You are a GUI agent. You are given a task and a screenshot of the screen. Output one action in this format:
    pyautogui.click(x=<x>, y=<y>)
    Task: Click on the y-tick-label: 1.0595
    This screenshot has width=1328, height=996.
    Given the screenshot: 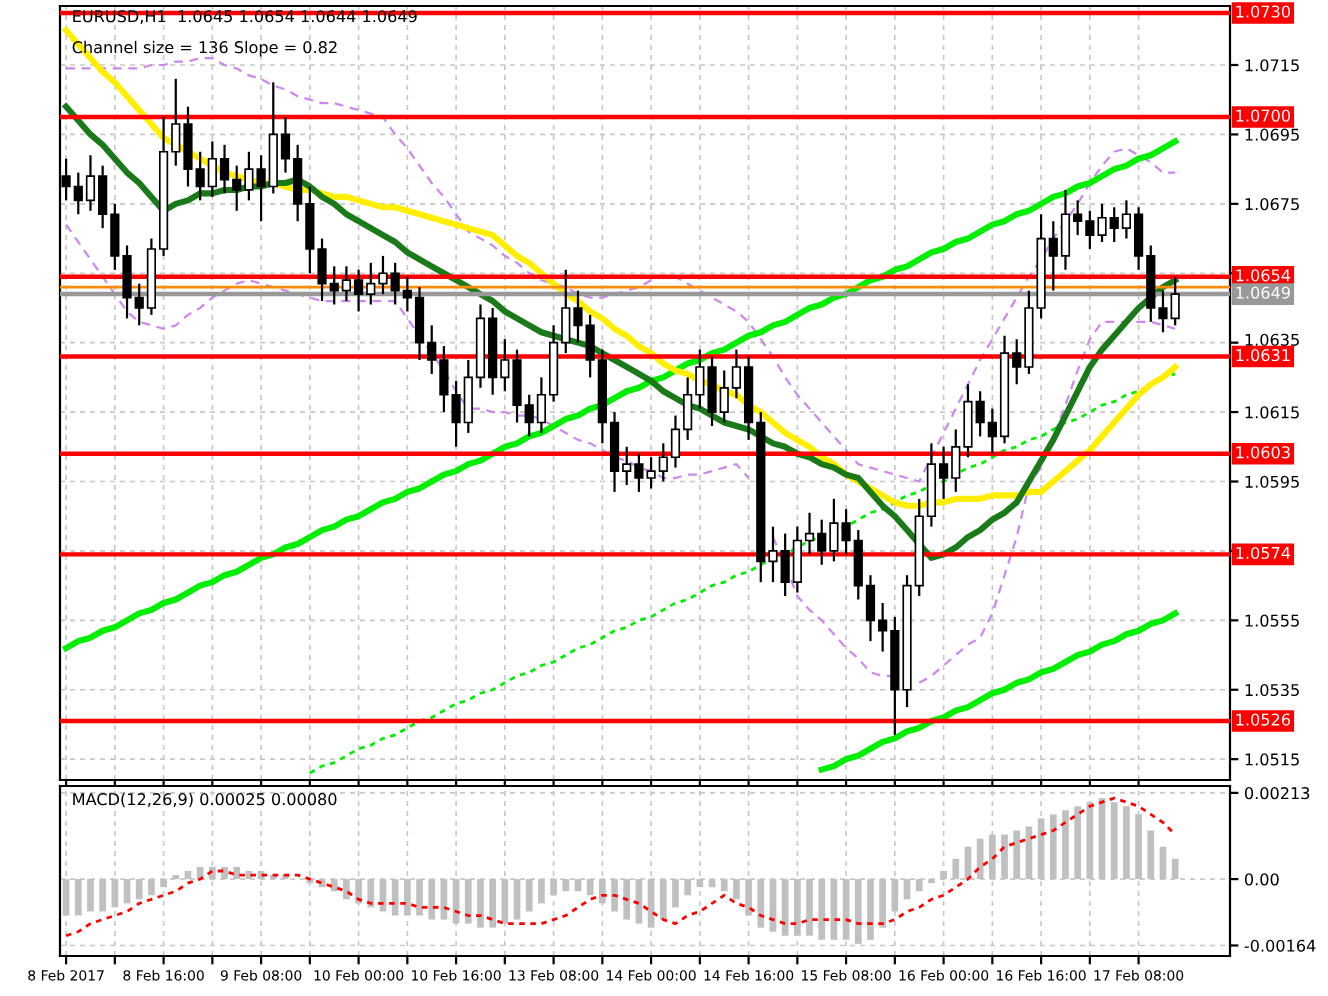 What is the action you would take?
    pyautogui.click(x=1272, y=481)
    